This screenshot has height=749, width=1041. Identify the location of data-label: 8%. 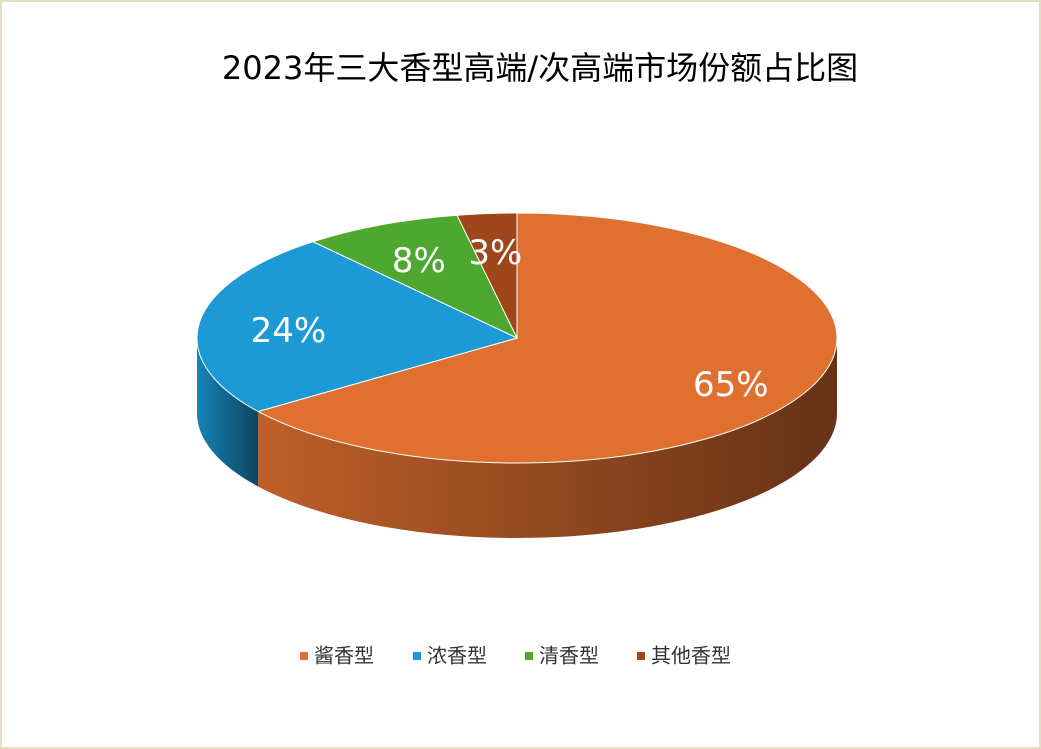
(419, 261).